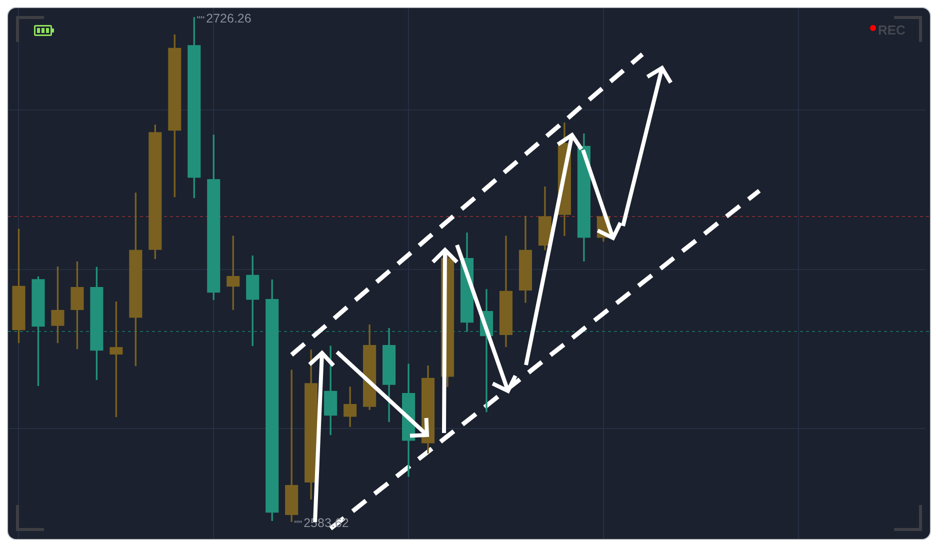 The image size is (938, 547). What do you see at coordinates (229, 19) in the screenshot?
I see `annotation: 2726.26` at bounding box center [229, 19].